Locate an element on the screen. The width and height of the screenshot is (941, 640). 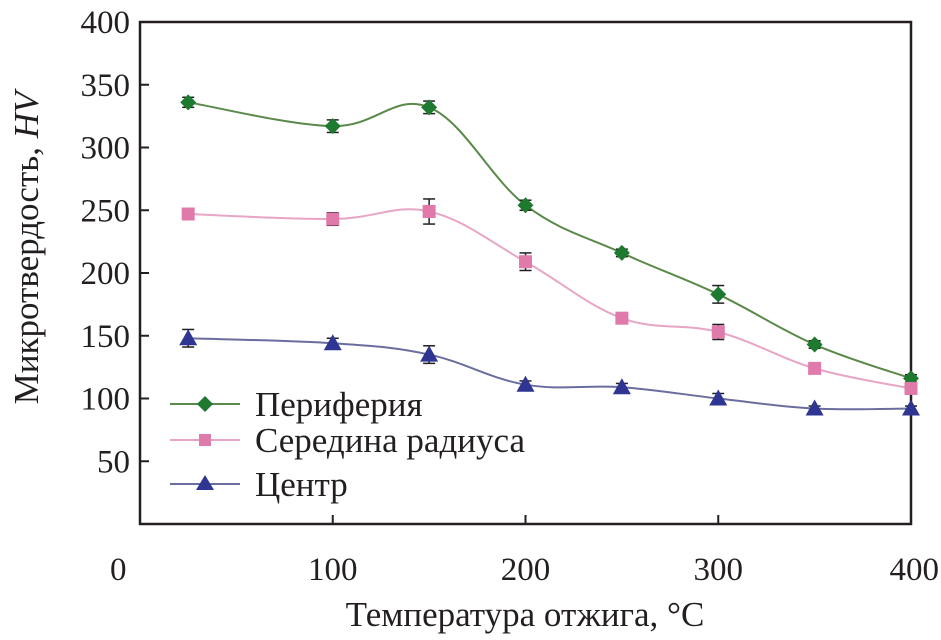
legend-item-1: Середина радиуса is located at coordinates (347, 440).